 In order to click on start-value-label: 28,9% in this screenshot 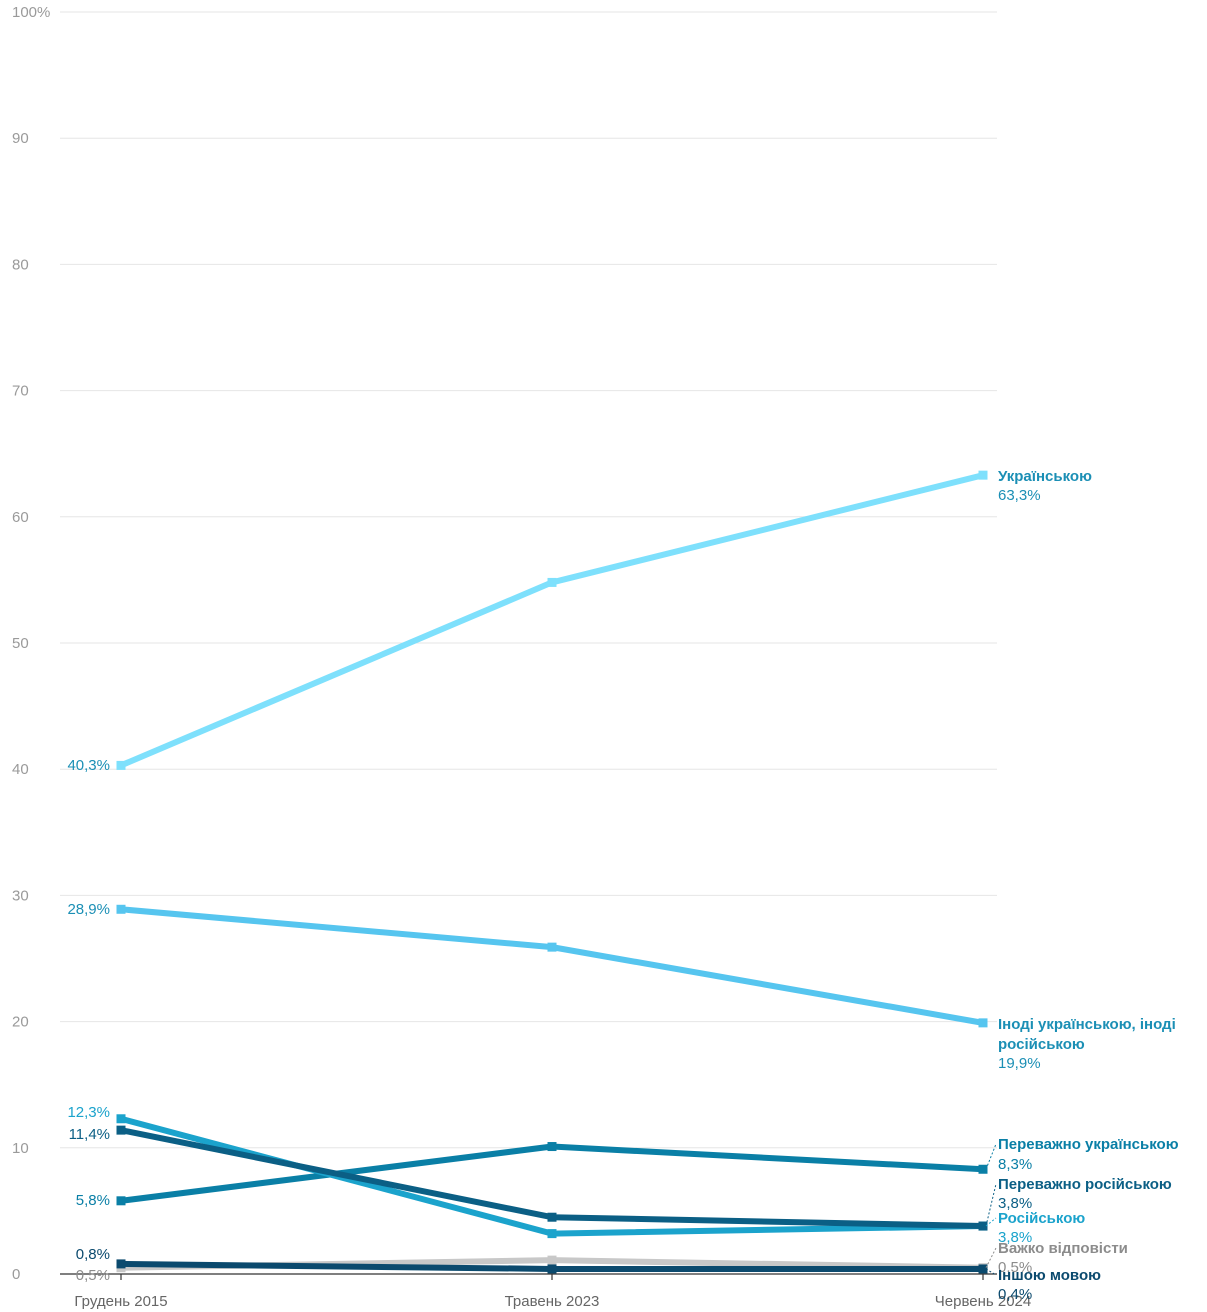, I will do `click(88, 909)`.